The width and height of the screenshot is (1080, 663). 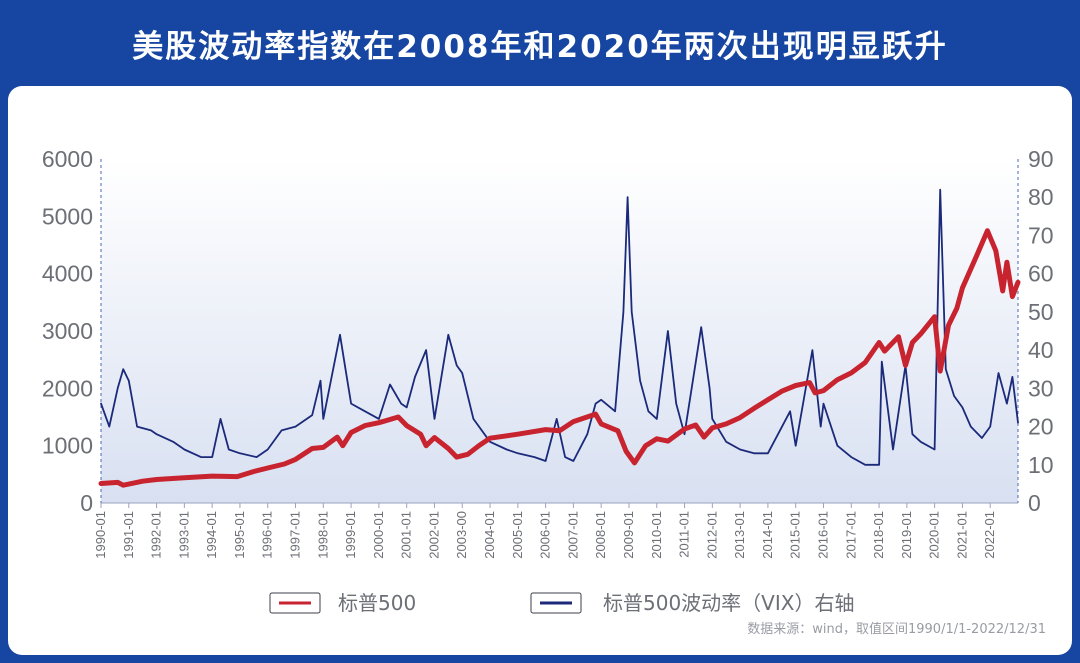 I want to click on y-right-tick-label: 60, so click(x=1041, y=274).